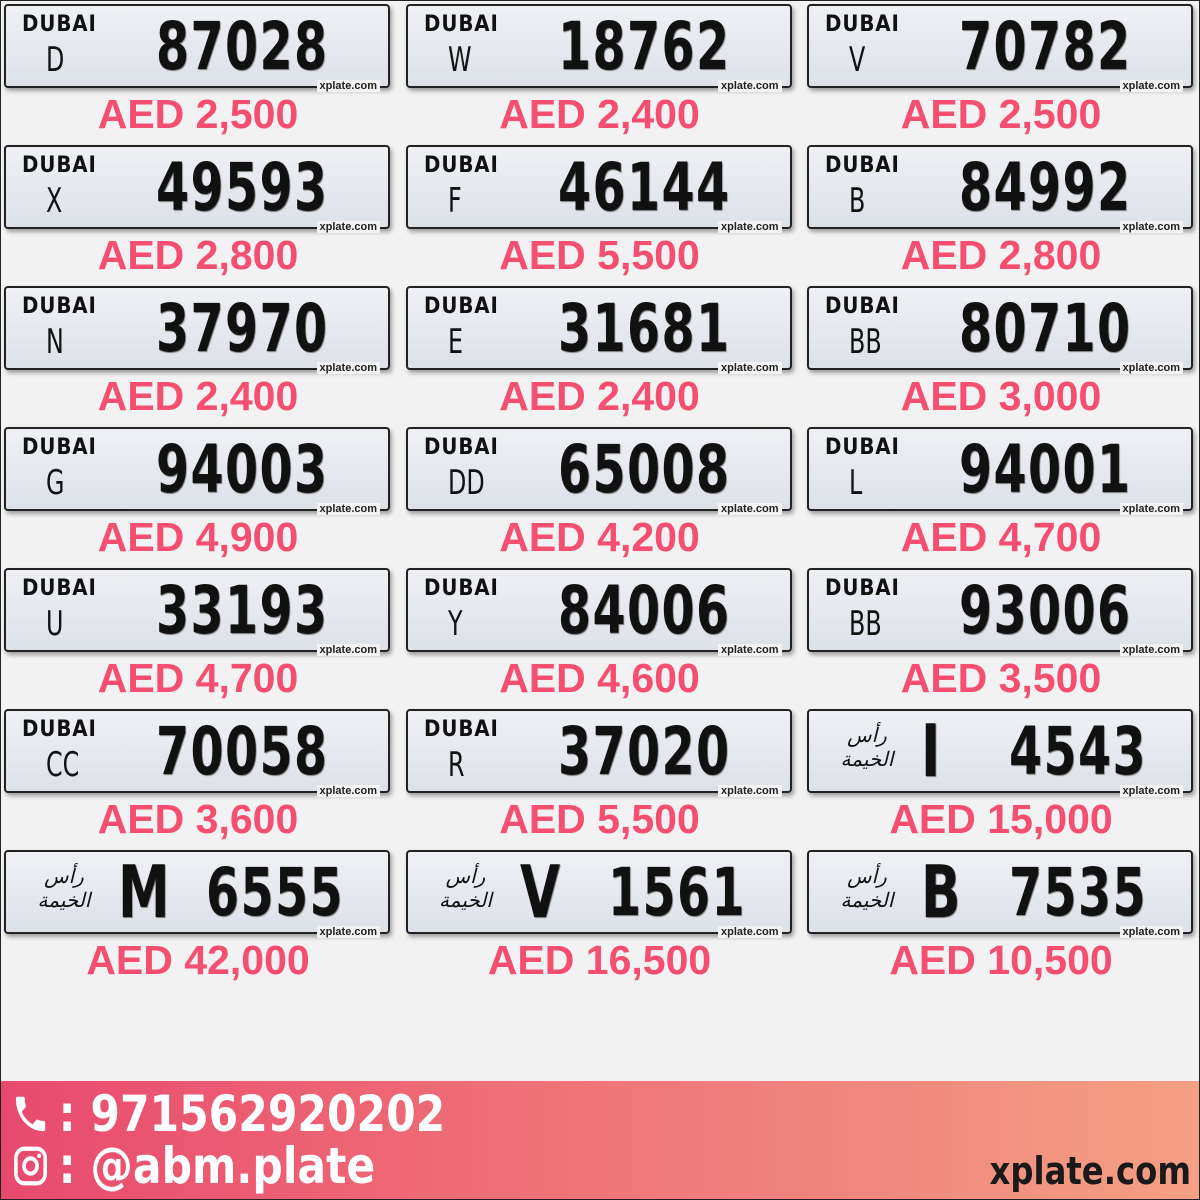 The width and height of the screenshot is (1200, 1200). I want to click on plate-number: 37970, so click(242, 328).